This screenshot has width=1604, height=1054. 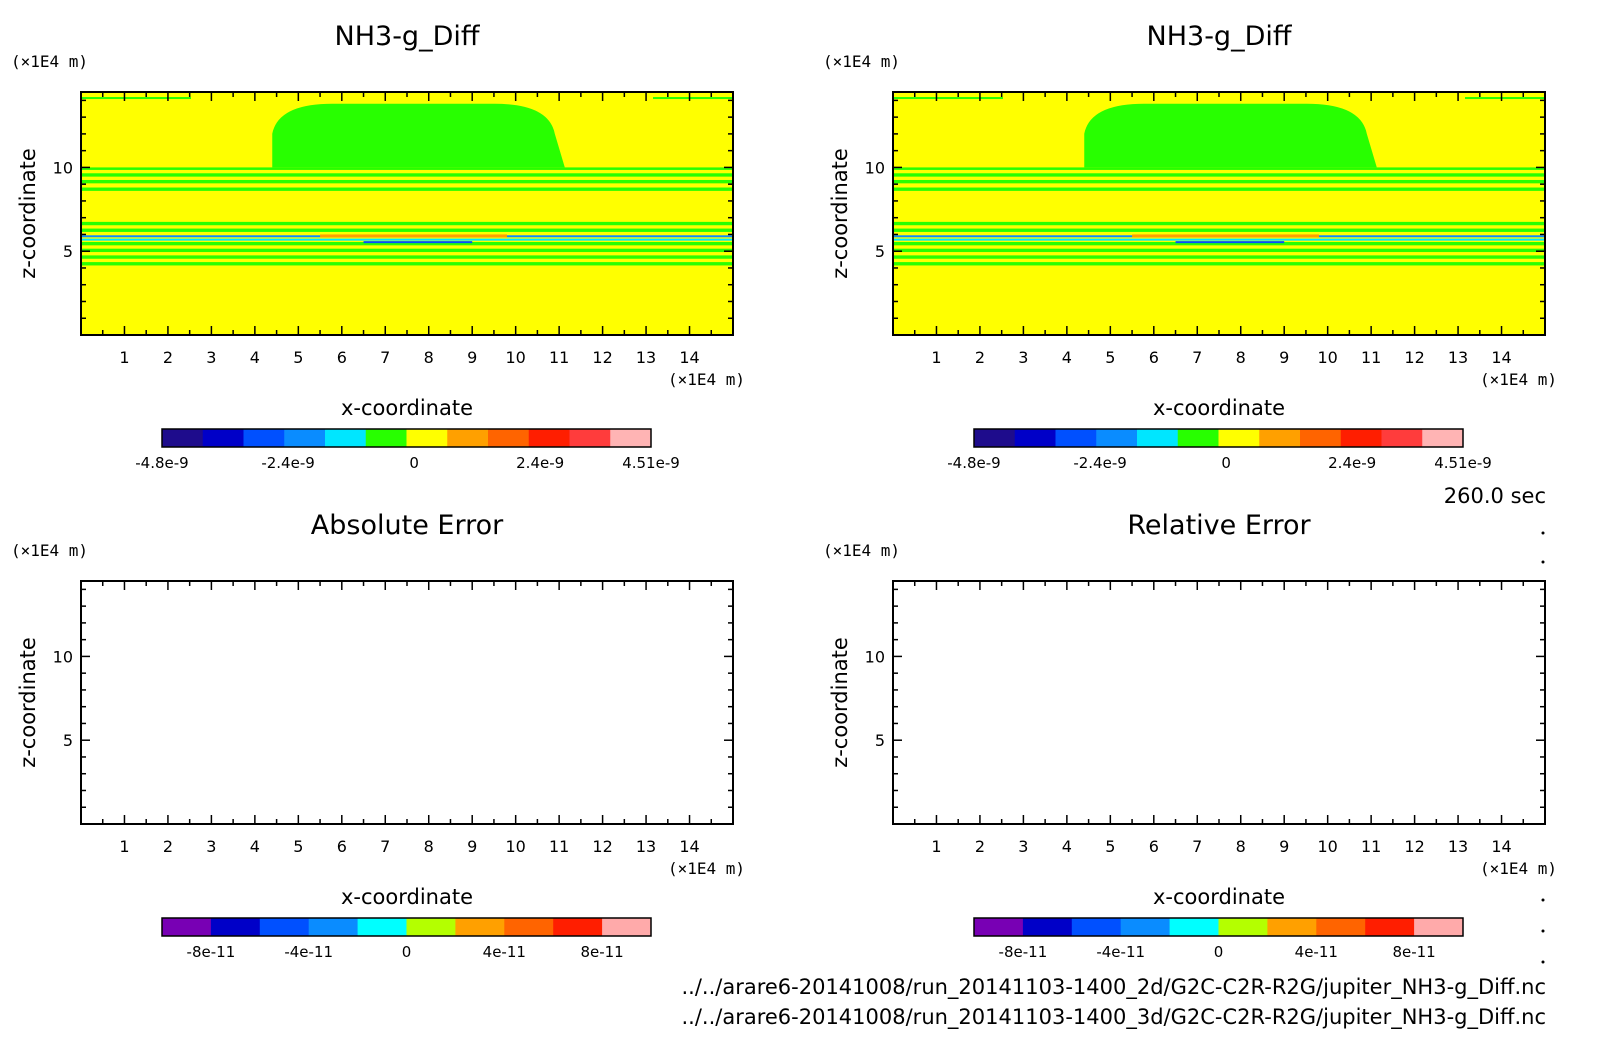 I want to click on colorbar-tick-label: -8e-11, so click(x=1023, y=952).